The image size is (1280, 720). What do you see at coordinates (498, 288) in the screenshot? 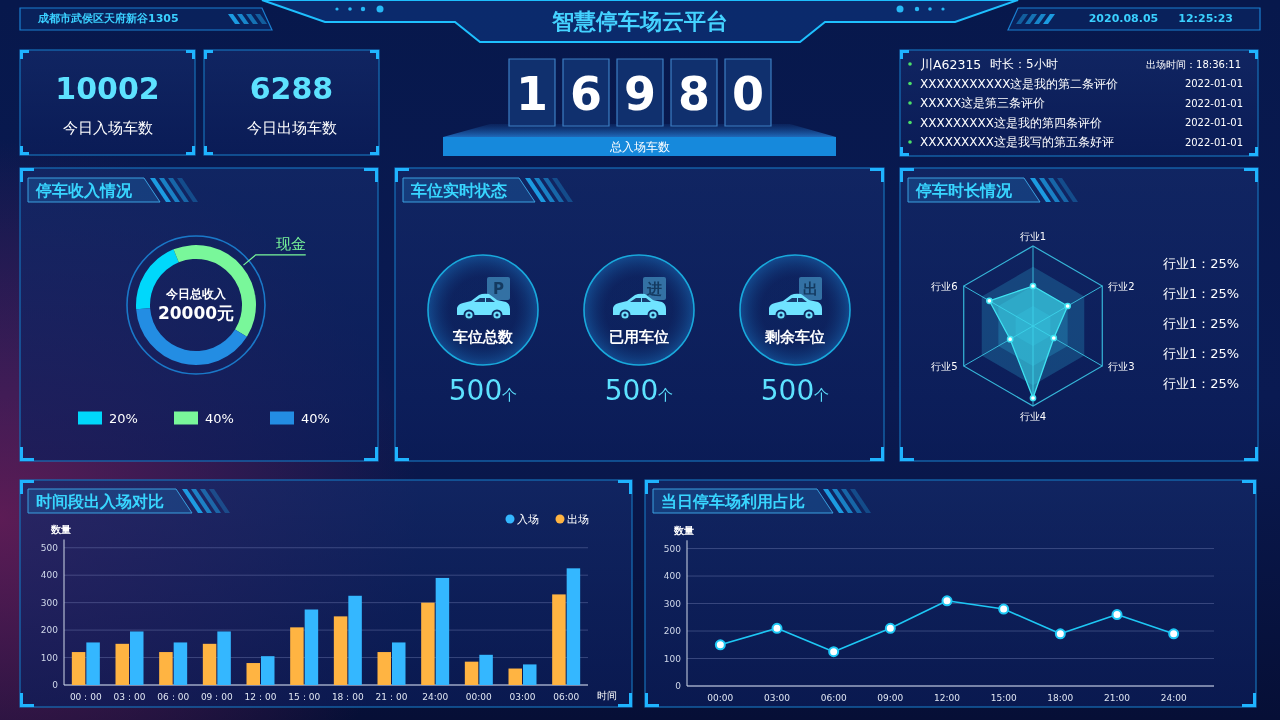
I see `text: P` at bounding box center [498, 288].